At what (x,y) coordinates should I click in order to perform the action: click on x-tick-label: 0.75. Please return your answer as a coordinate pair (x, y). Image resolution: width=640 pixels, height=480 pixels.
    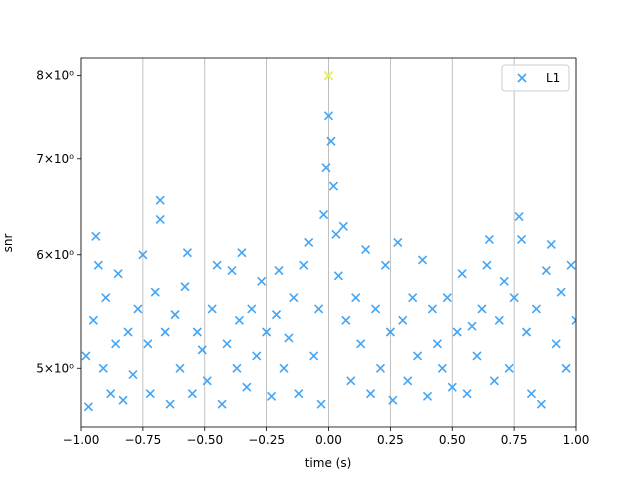
    Looking at the image, I should click on (514, 440).